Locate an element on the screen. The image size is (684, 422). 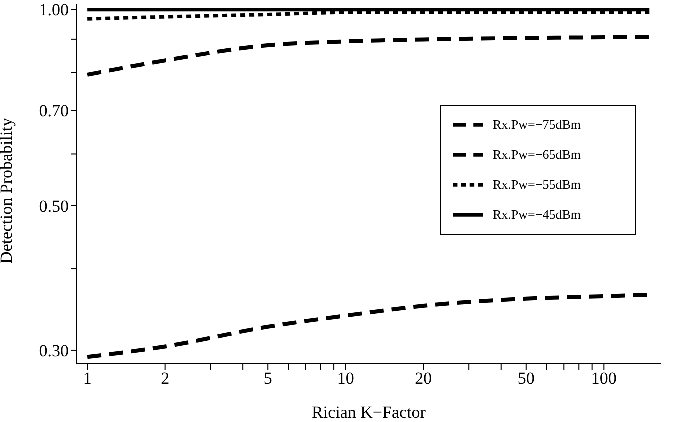
x-tick-label: 1 is located at coordinates (87, 378).